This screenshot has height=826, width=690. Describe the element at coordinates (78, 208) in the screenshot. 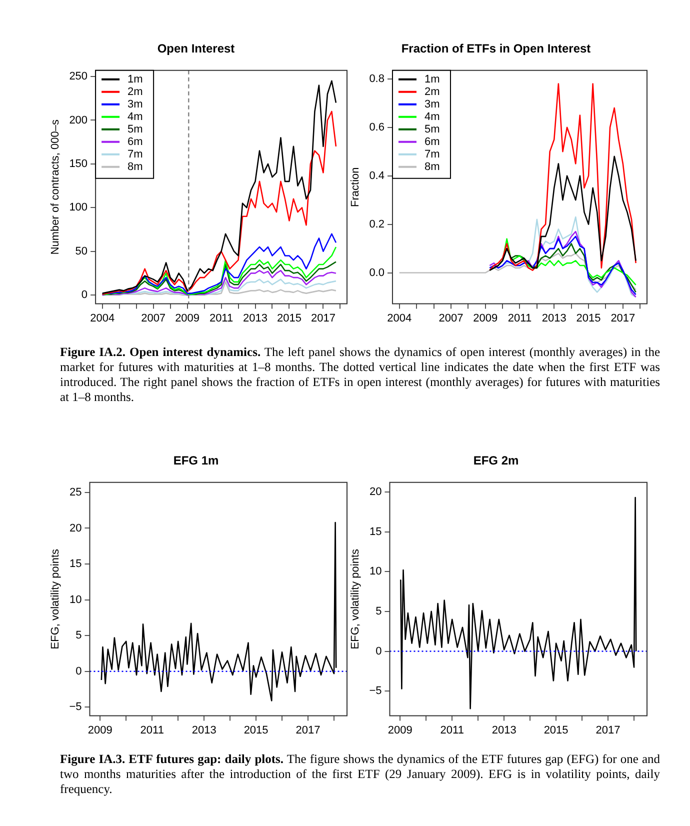

I see `y-tick-label: 100` at that location.